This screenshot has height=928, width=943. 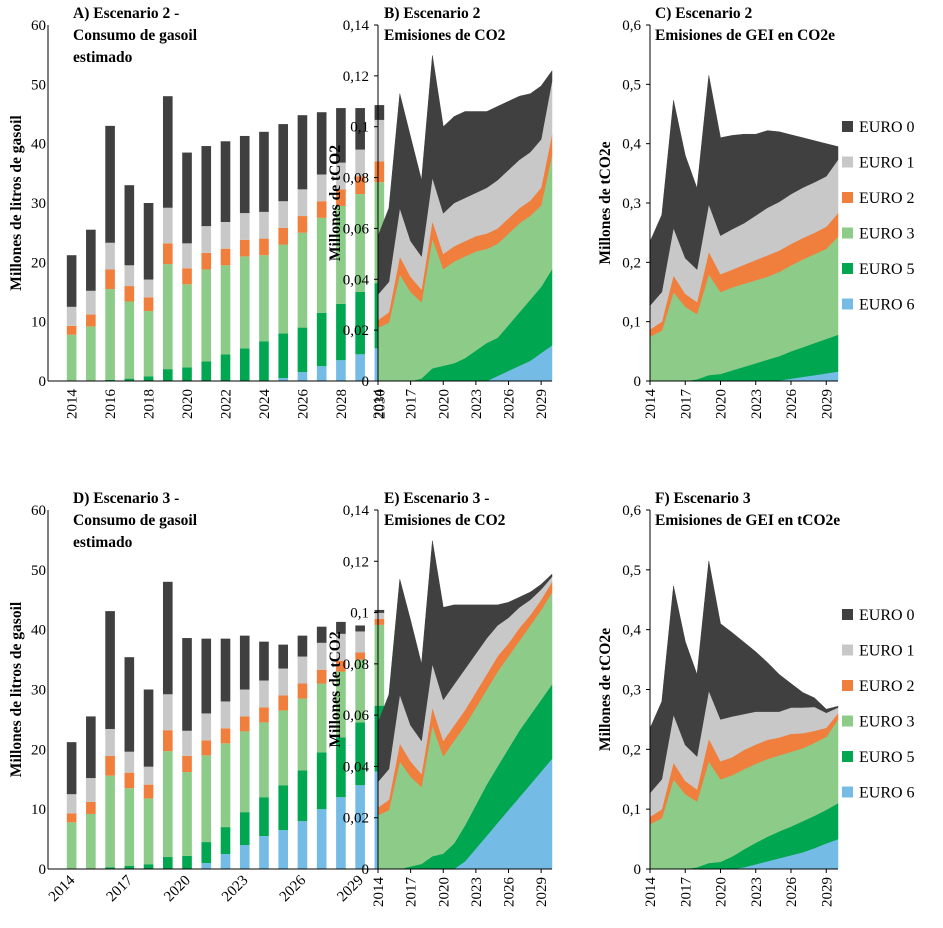 What do you see at coordinates (356, 819) in the screenshot?
I see `y-tick-label: 0,02` at bounding box center [356, 819].